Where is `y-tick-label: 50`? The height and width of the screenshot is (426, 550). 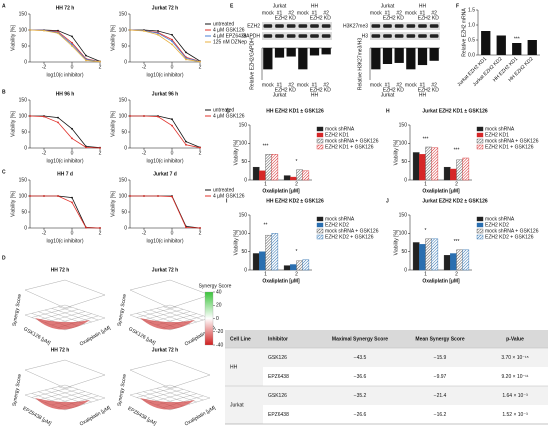 y-tick-label: 50 is located at coordinates (124, 46).